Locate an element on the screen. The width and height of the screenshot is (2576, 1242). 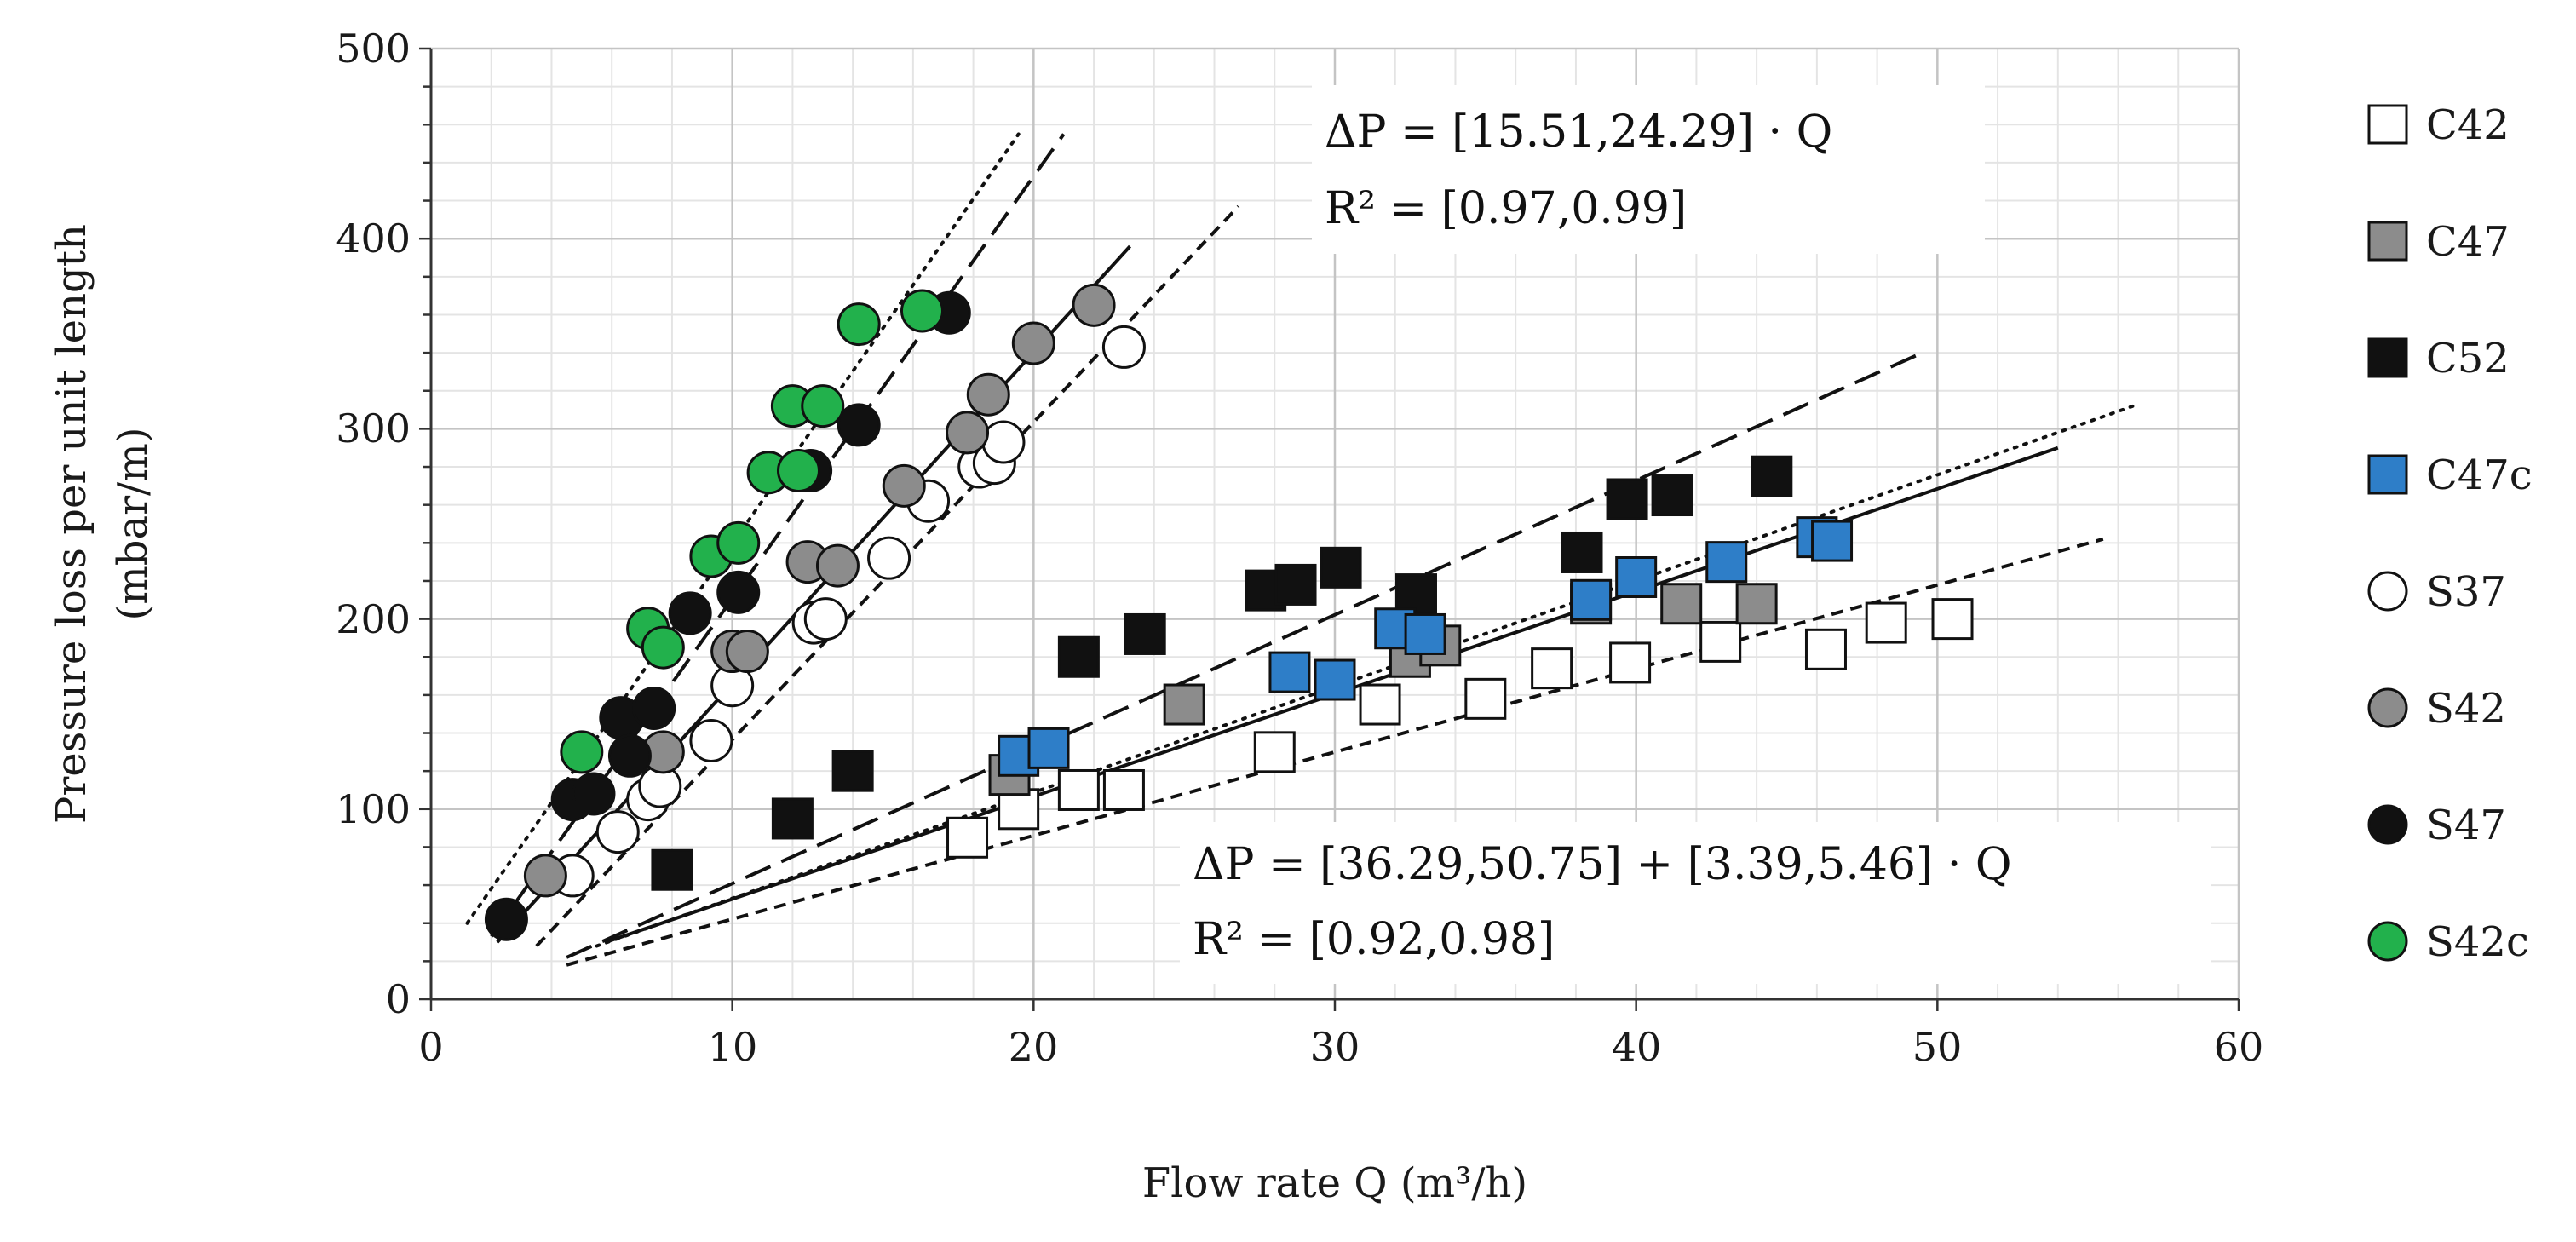
y-tick-label: 400 is located at coordinates (374, 239).